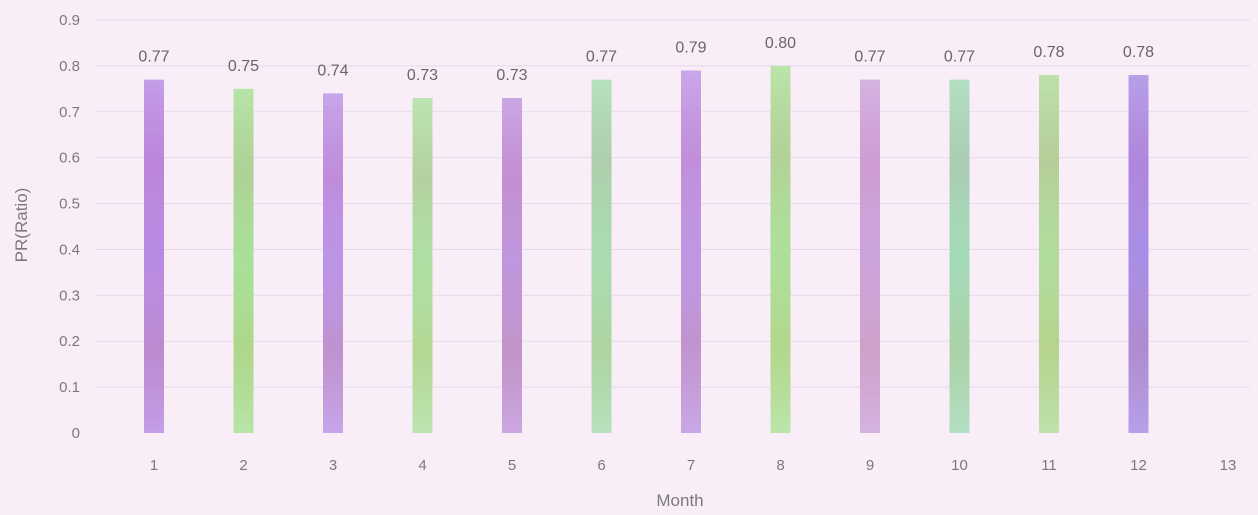  What do you see at coordinates (1138, 465) in the screenshot?
I see `x-tick-label: 12` at bounding box center [1138, 465].